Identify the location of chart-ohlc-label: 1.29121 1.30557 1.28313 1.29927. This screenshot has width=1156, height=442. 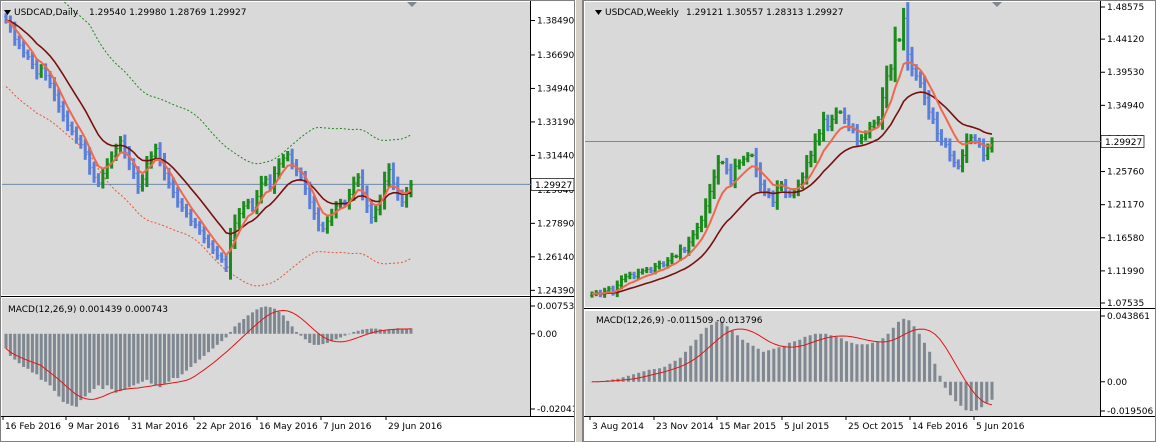
(764, 13).